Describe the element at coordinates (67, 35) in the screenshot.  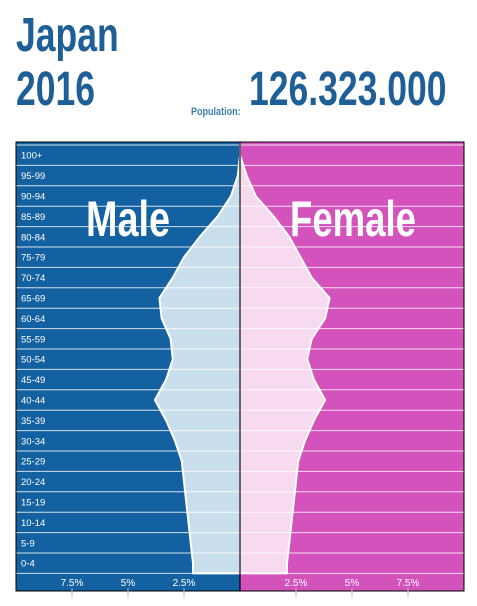
I see `country-title: Japan` at that location.